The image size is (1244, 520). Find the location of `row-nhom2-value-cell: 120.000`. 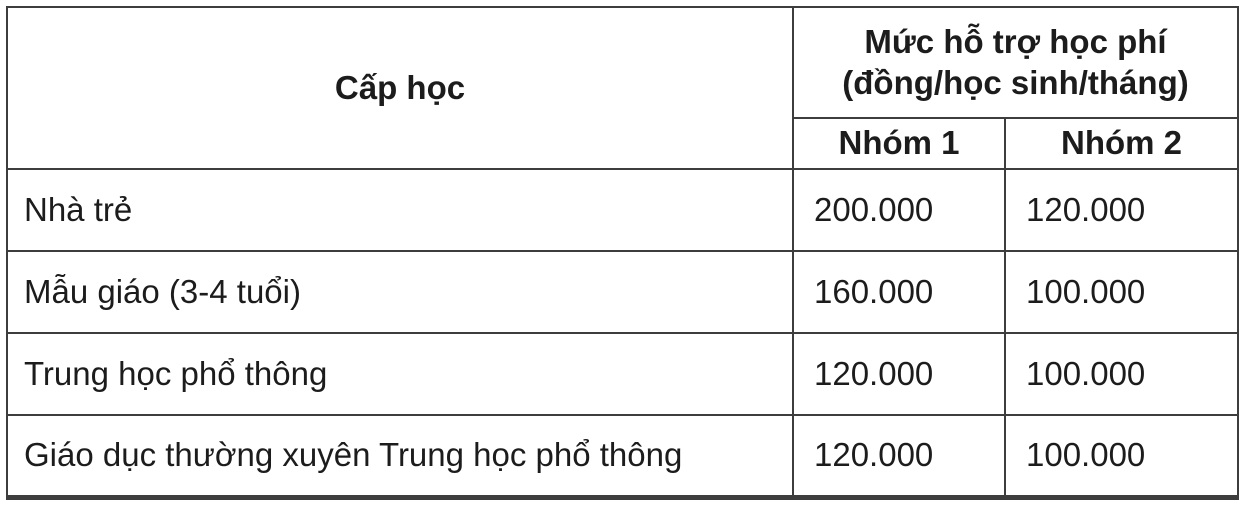

row-nhom2-value-cell: 120.000 is located at coordinates (1121, 210).